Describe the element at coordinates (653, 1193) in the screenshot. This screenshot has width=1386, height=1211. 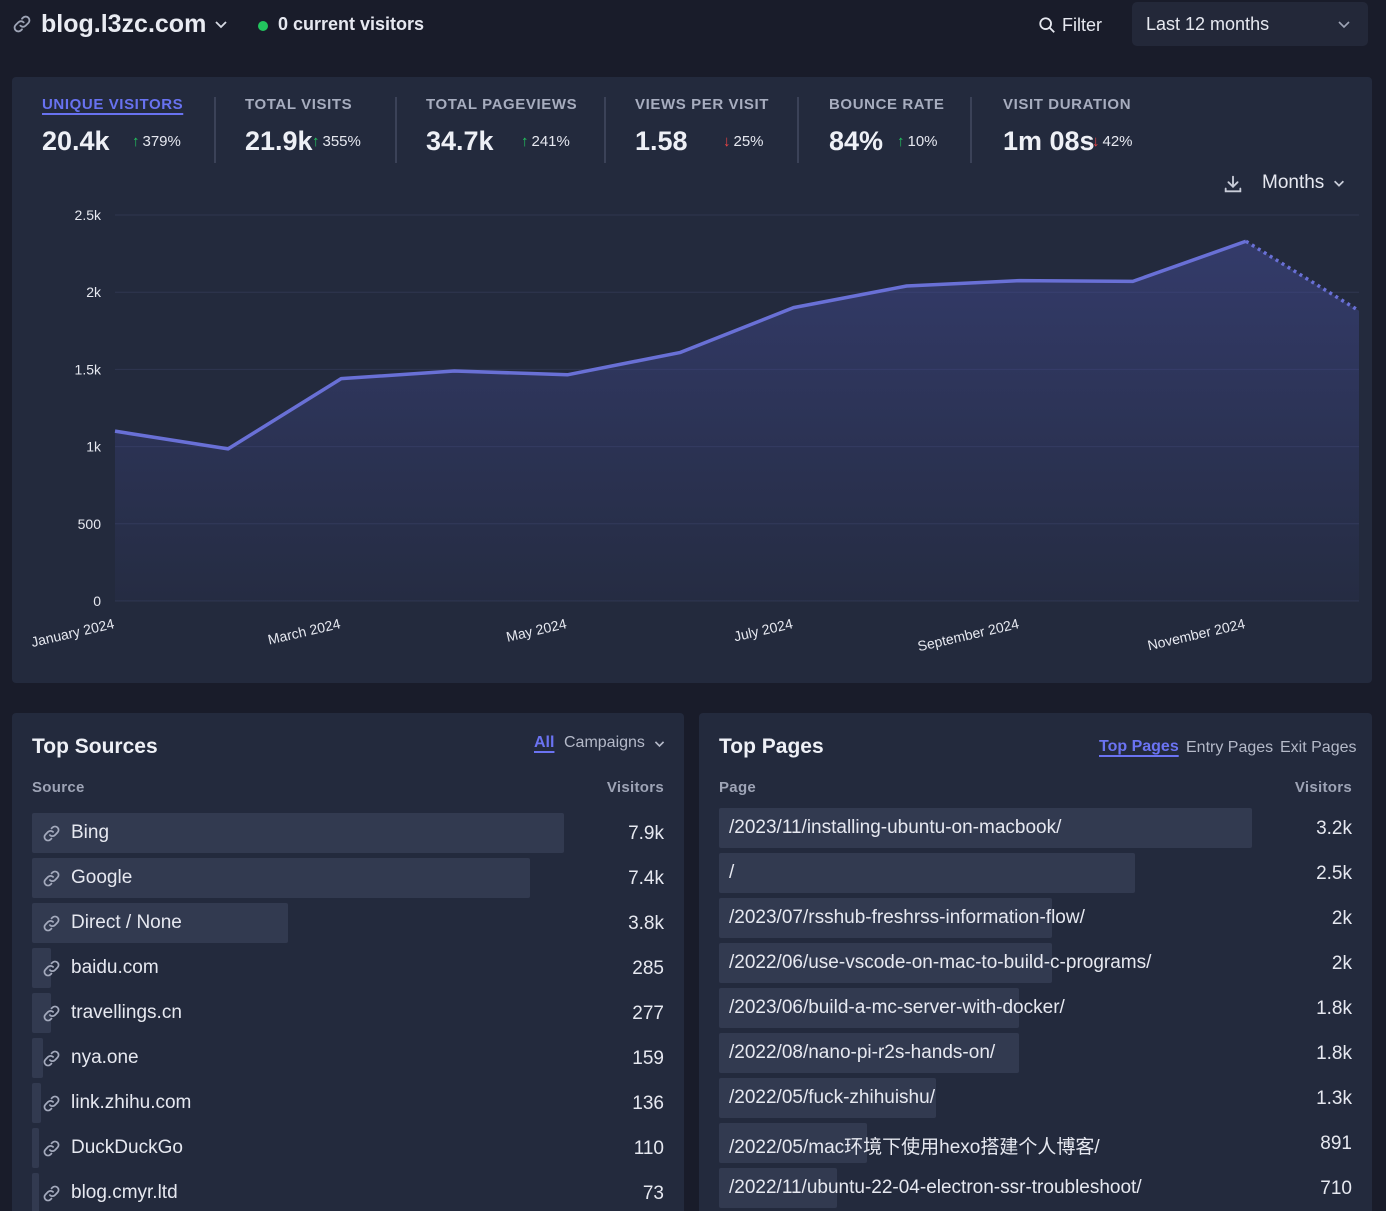
I see `visitor-count: 73` at that location.